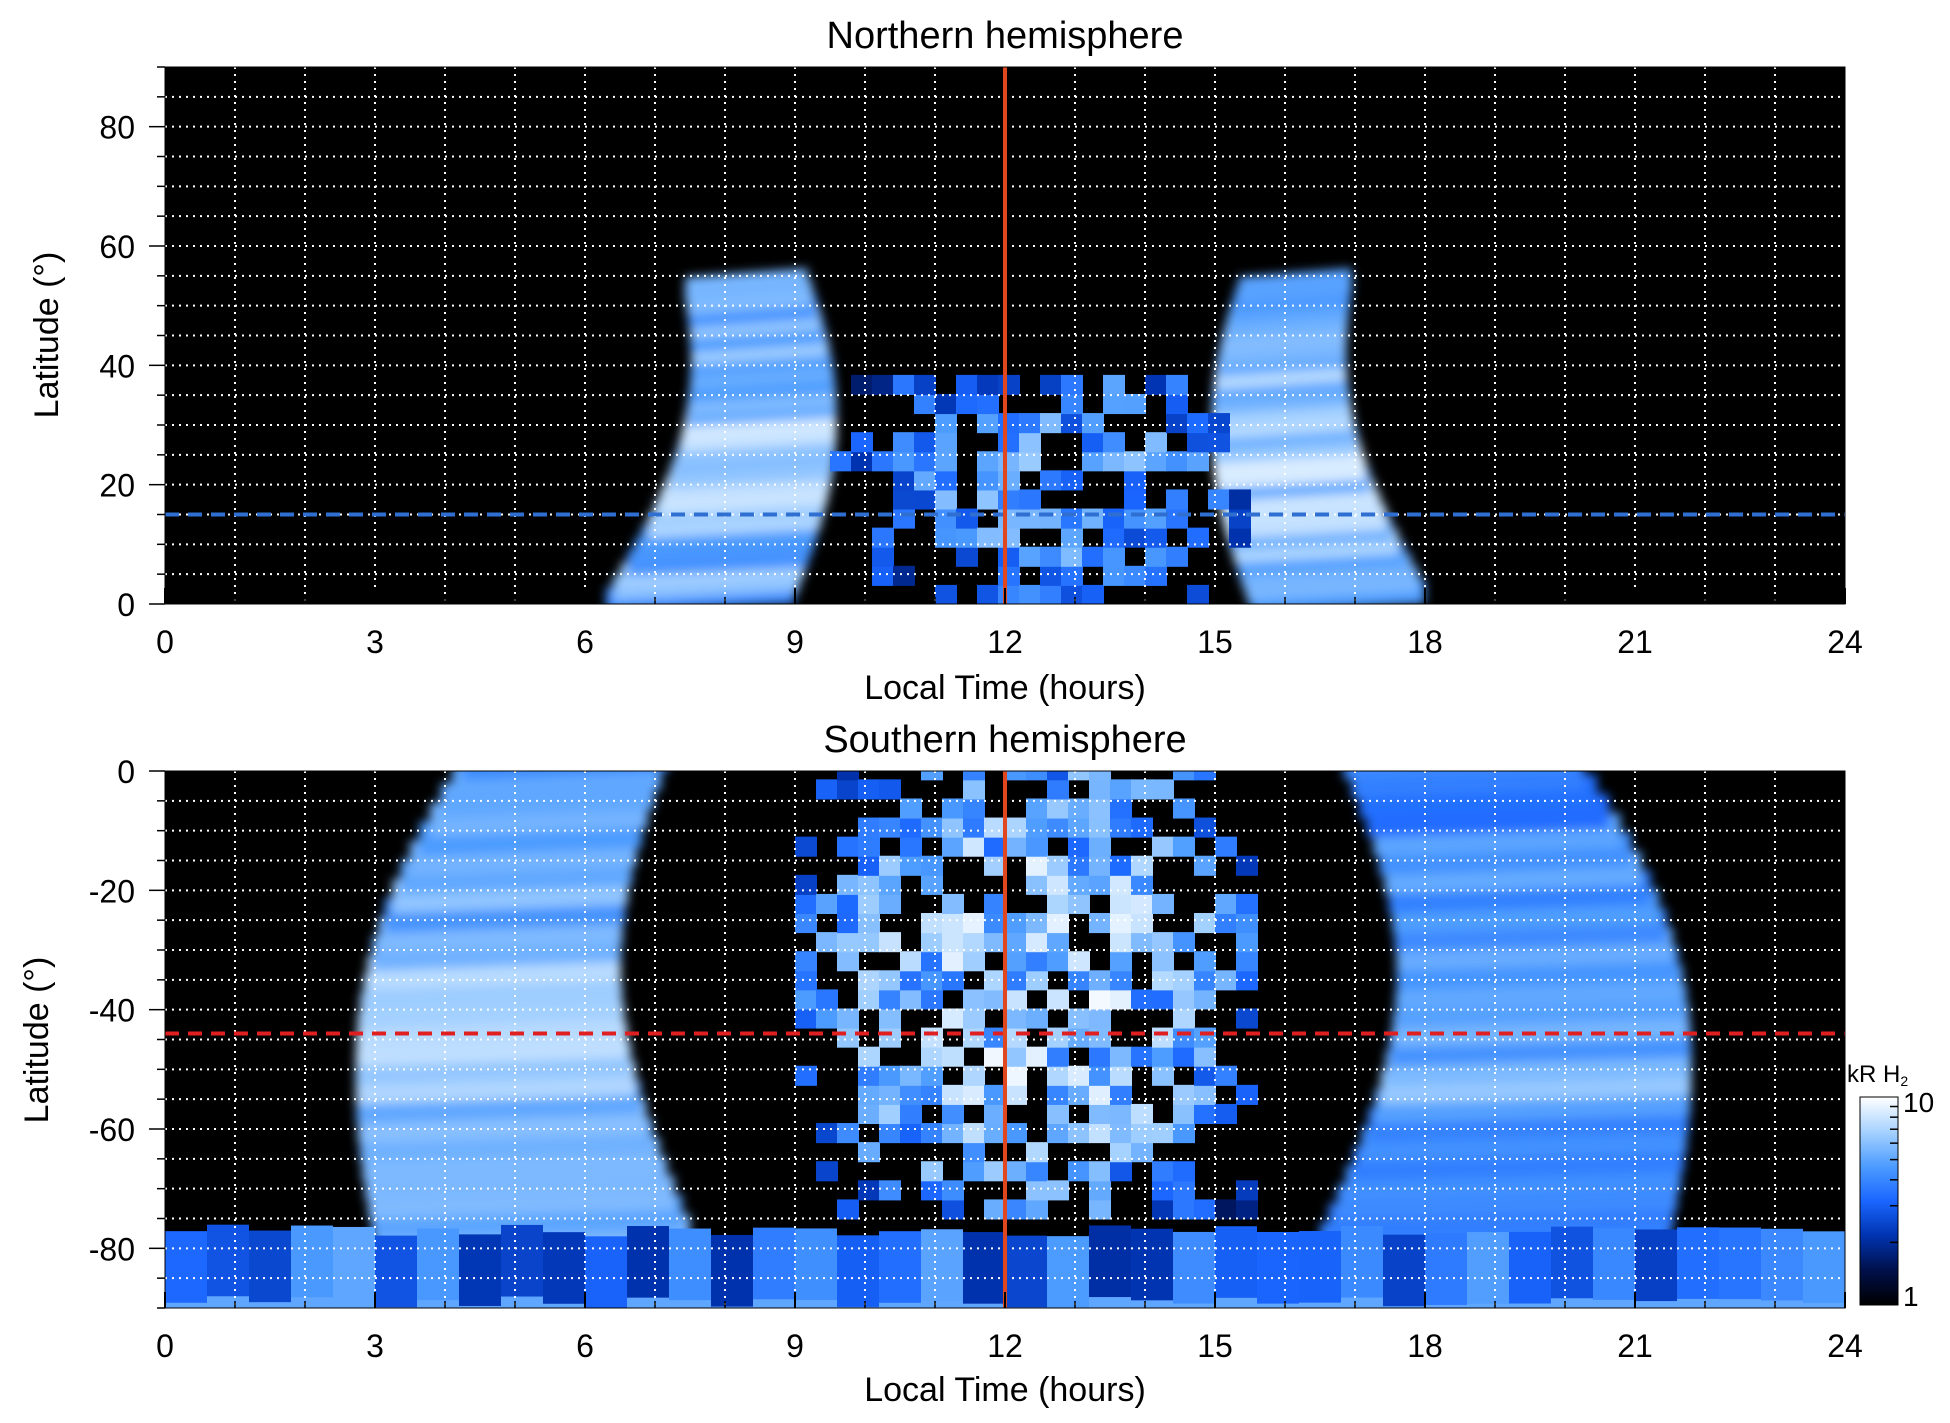 This screenshot has width=1950, height=1423. What do you see at coordinates (1005, 642) in the screenshot?
I see `northern-x-tick-label: 12` at bounding box center [1005, 642].